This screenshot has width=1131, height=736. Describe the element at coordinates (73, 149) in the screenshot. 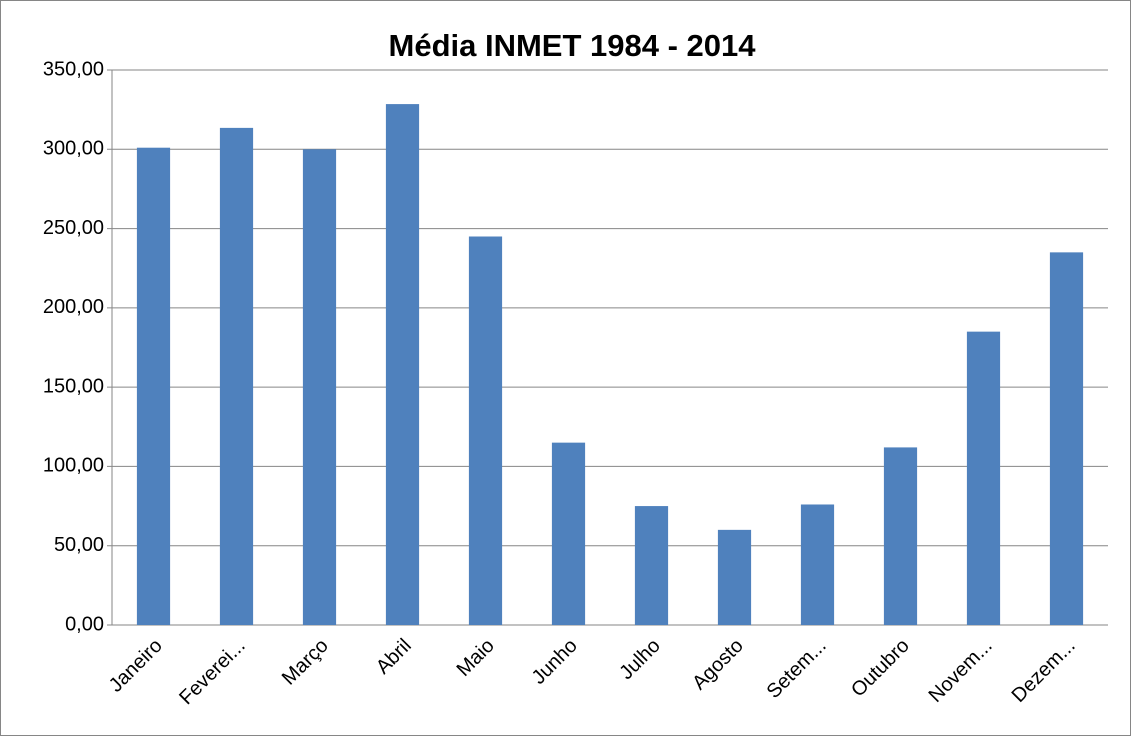

I see `y-tick-label: 300,00` at that location.